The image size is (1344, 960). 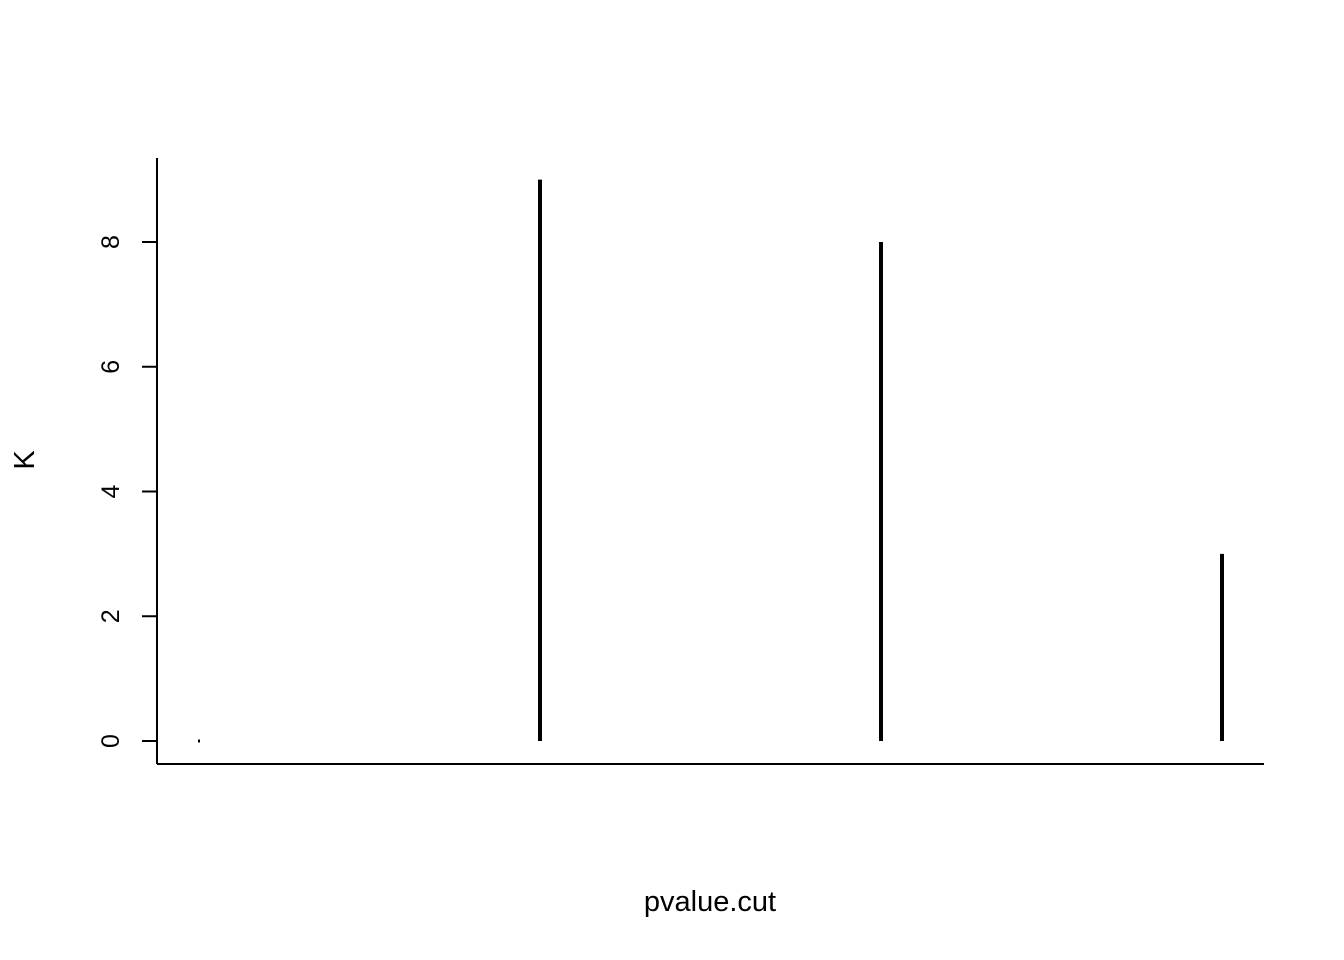 What do you see at coordinates (710, 902) in the screenshot?
I see `x-axis-label: pvalue.cut` at bounding box center [710, 902].